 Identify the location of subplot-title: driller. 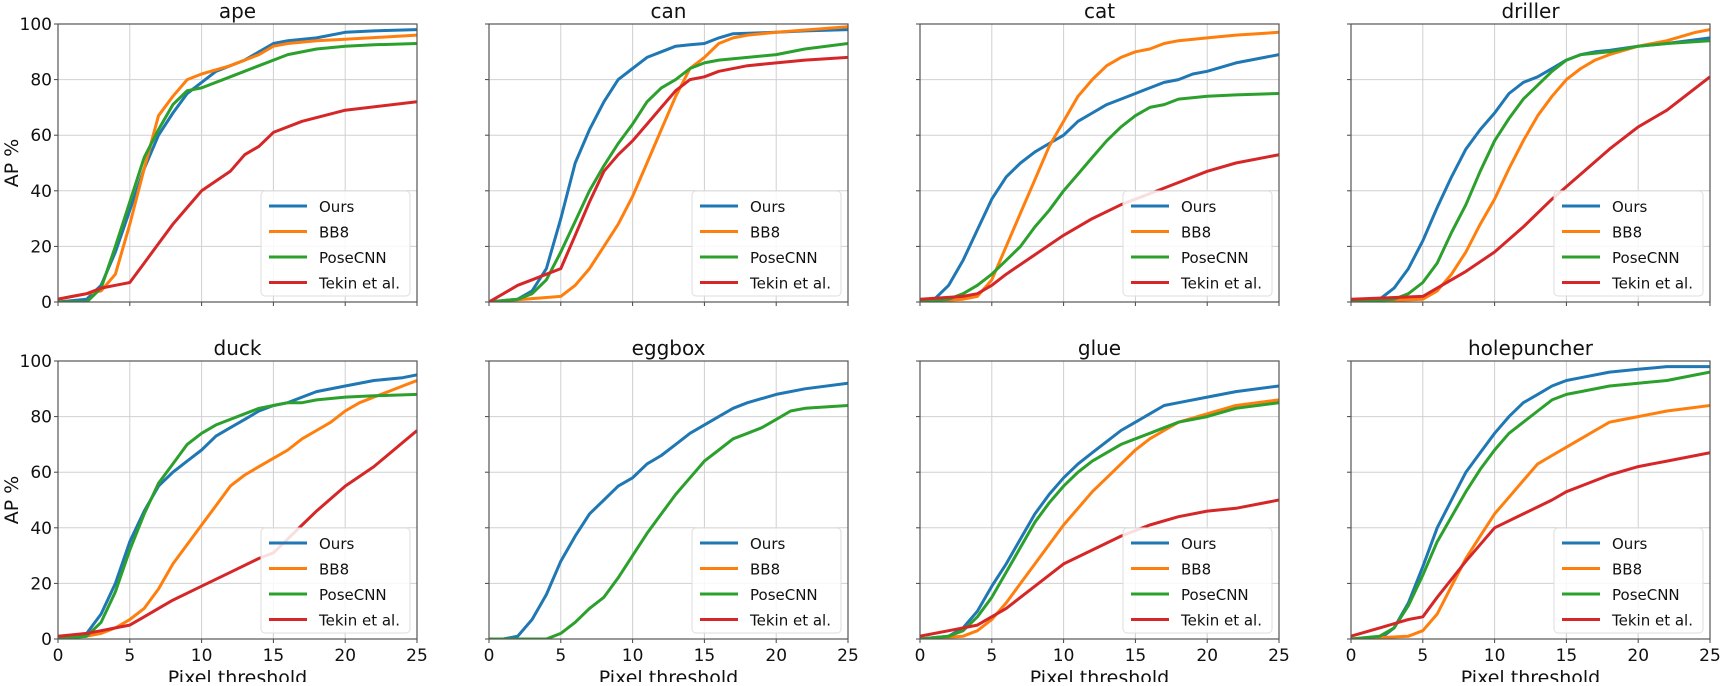
(1530, 11).